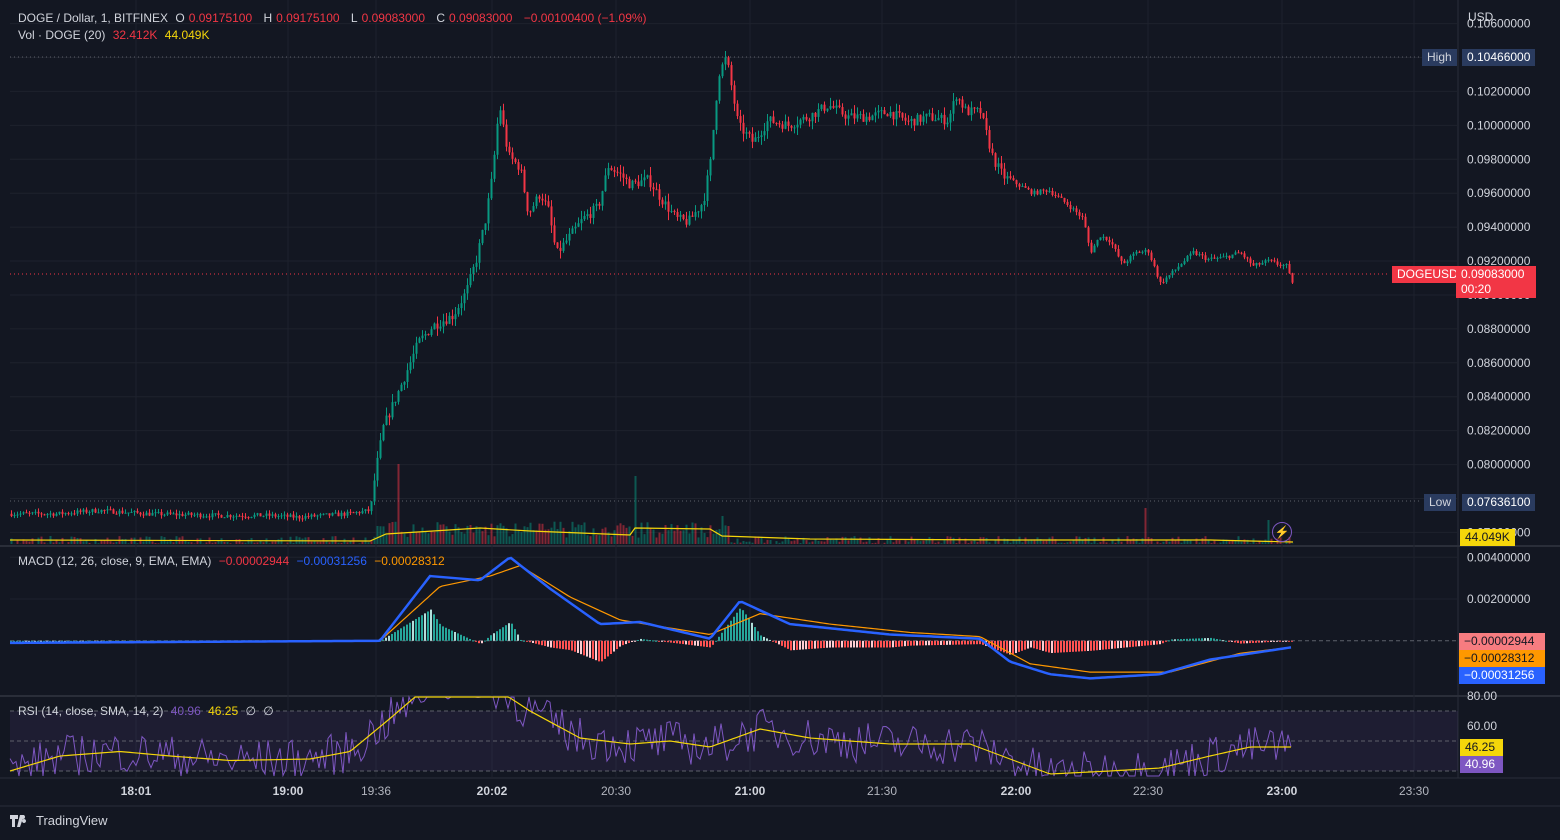 The width and height of the screenshot is (1560, 840). What do you see at coordinates (115, 561) in the screenshot?
I see `macd-title: MACD (12, 26, close, 9, EMA, EMA)` at bounding box center [115, 561].